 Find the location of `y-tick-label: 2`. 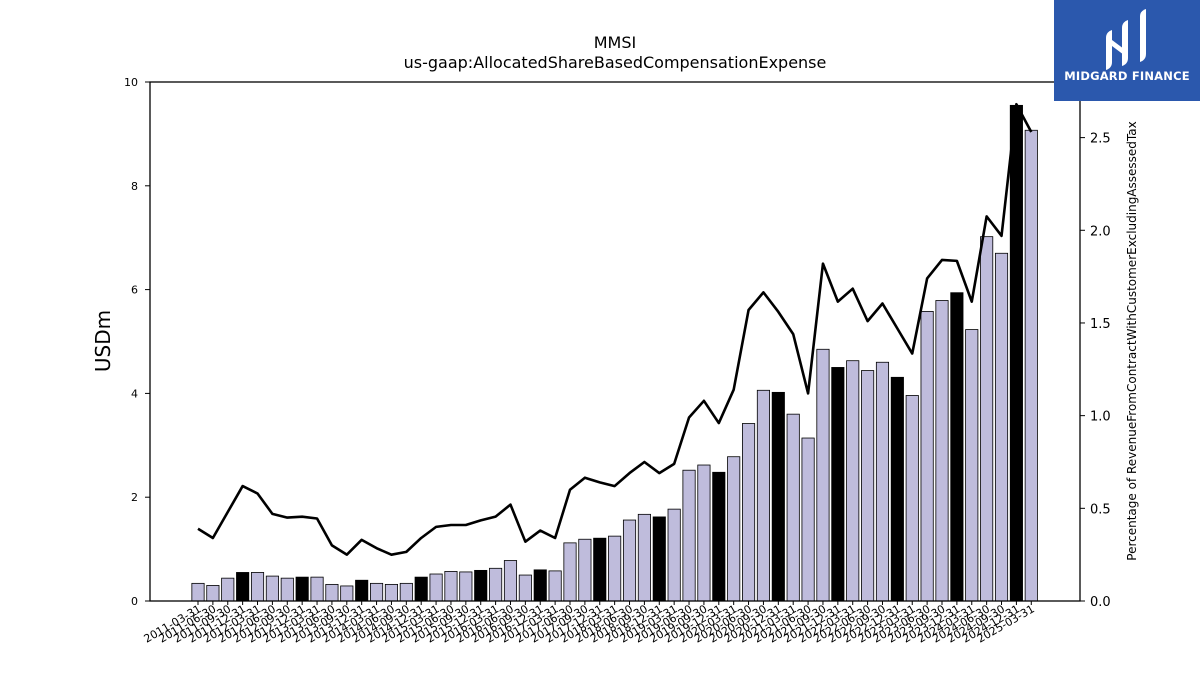

y-tick-label: 2 is located at coordinates (134, 497).